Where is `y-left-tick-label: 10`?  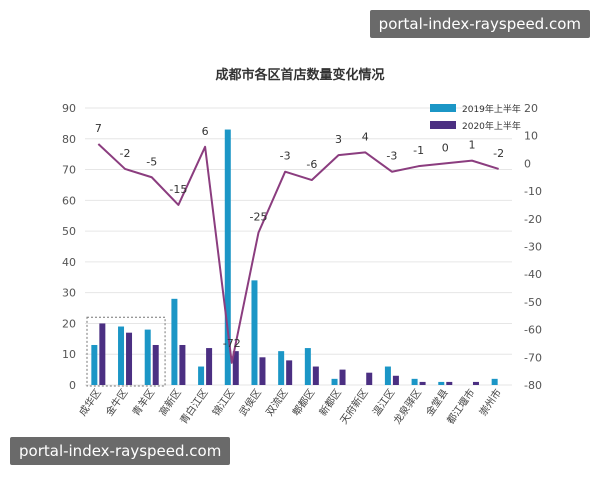
y-left-tick-label: 10 is located at coordinates (69, 354).